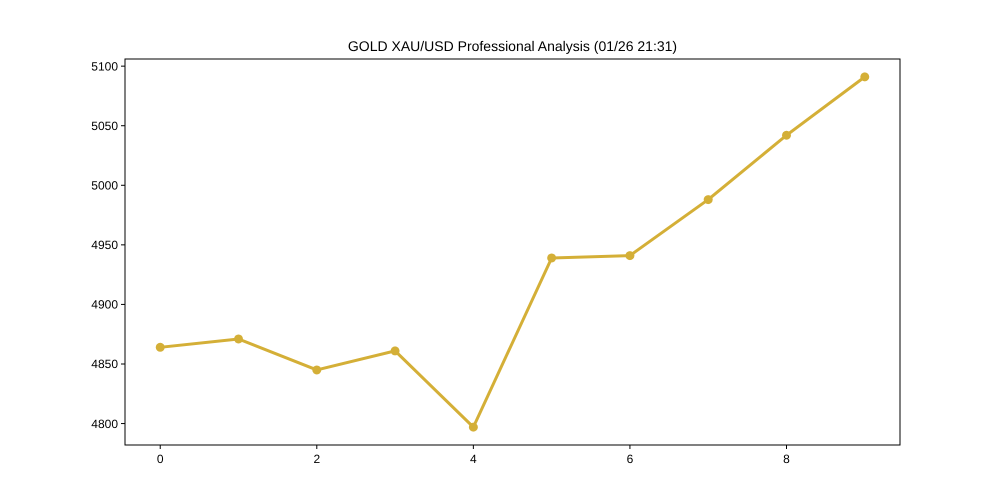 The height and width of the screenshot is (500, 1000). What do you see at coordinates (630, 459) in the screenshot?
I see `x-tick-label: 6` at bounding box center [630, 459].